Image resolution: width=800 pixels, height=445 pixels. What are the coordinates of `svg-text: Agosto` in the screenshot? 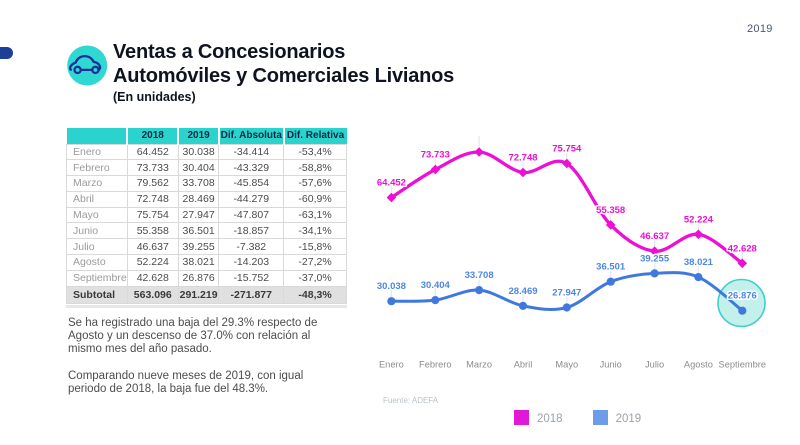 It's located at (698, 365).